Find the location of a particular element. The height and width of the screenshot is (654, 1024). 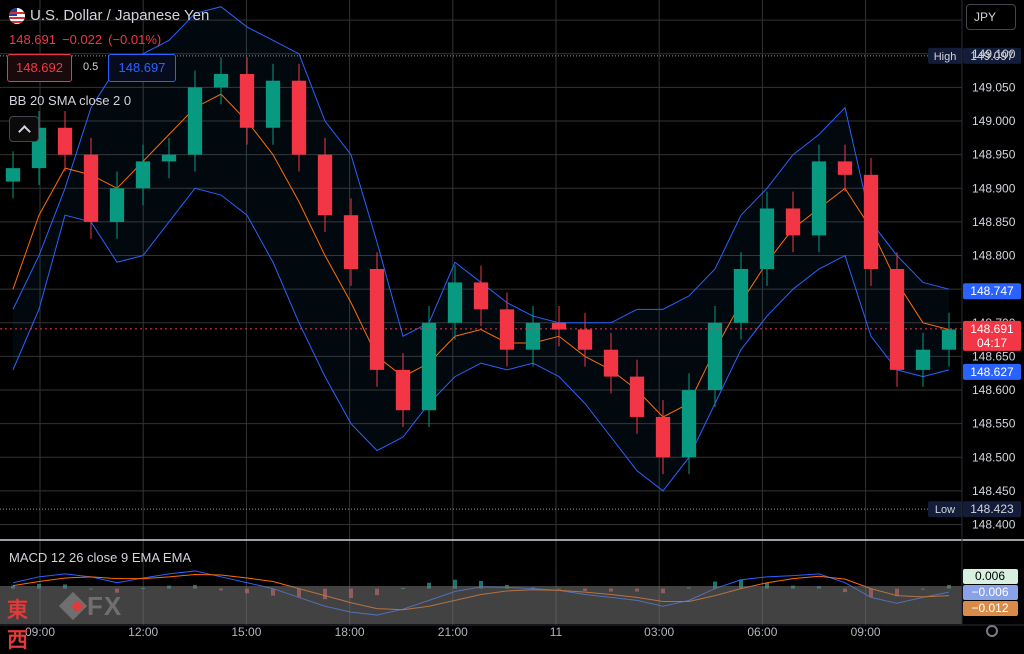

time-tick-label: 12:00 is located at coordinates (143, 631).